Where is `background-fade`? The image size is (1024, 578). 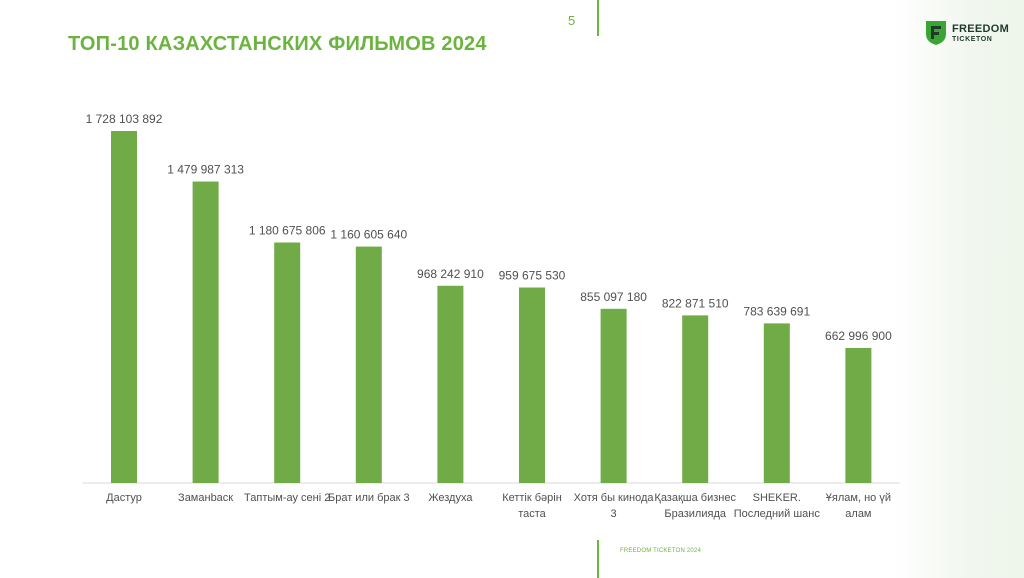
background-fade is located at coordinates (959, 289).